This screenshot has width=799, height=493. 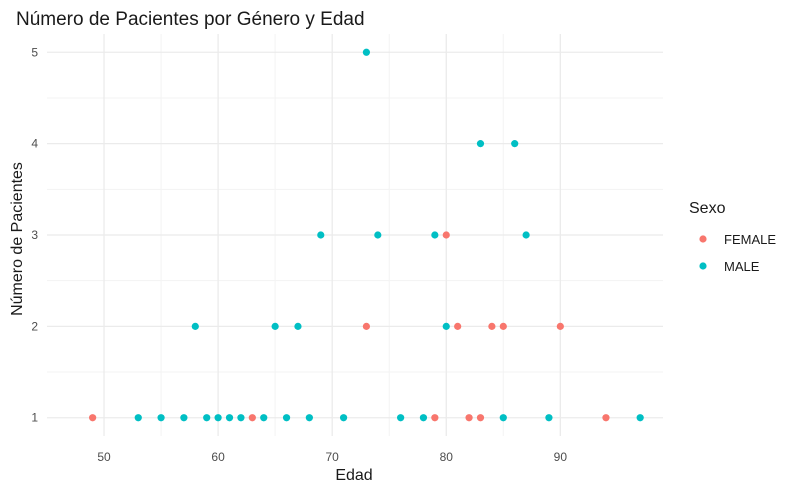 What do you see at coordinates (17, 239) in the screenshot?
I see `y-axis-title: Número de Pacientes` at bounding box center [17, 239].